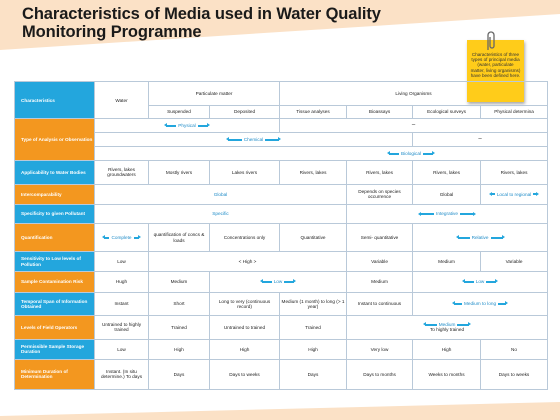  What do you see at coordinates (54, 214) in the screenshot?
I see `row-label: Specificity to given Pollutant` at bounding box center [54, 214].